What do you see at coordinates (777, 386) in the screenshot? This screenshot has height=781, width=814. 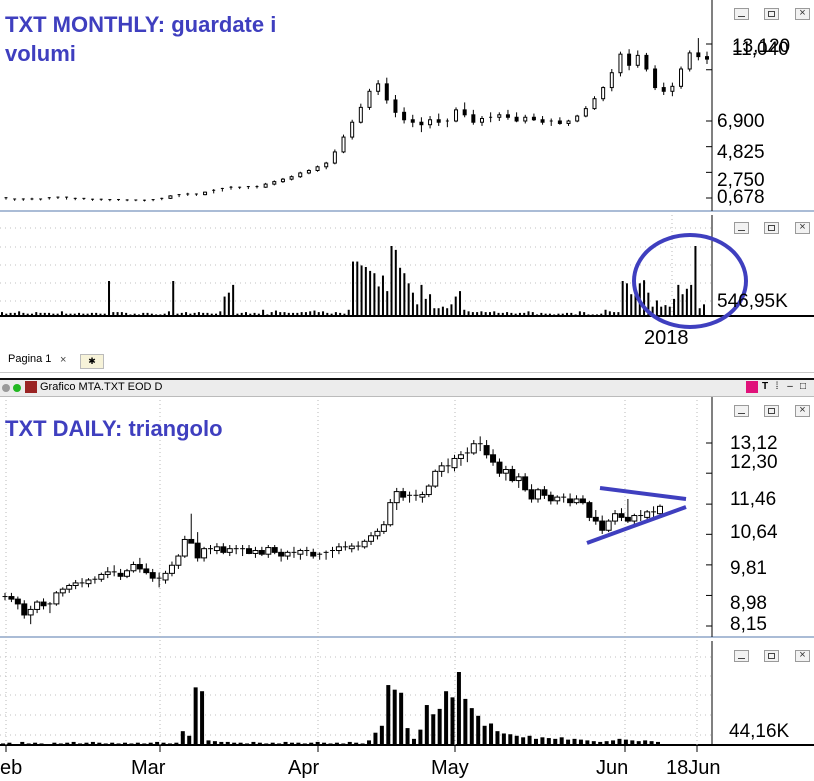 I see `settings-icon: ⁞` at bounding box center [777, 386].